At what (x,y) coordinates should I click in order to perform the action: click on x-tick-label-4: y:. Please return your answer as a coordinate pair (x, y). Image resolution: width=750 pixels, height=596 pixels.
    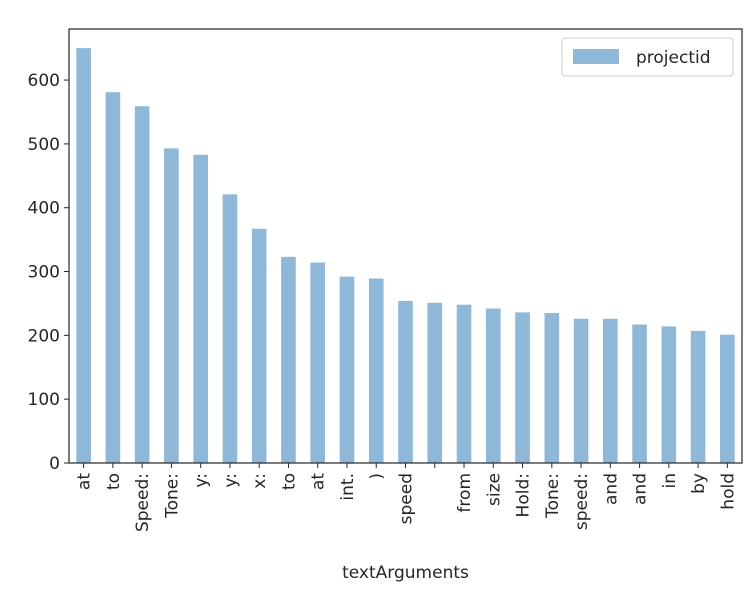
    Looking at the image, I should click on (202, 480).